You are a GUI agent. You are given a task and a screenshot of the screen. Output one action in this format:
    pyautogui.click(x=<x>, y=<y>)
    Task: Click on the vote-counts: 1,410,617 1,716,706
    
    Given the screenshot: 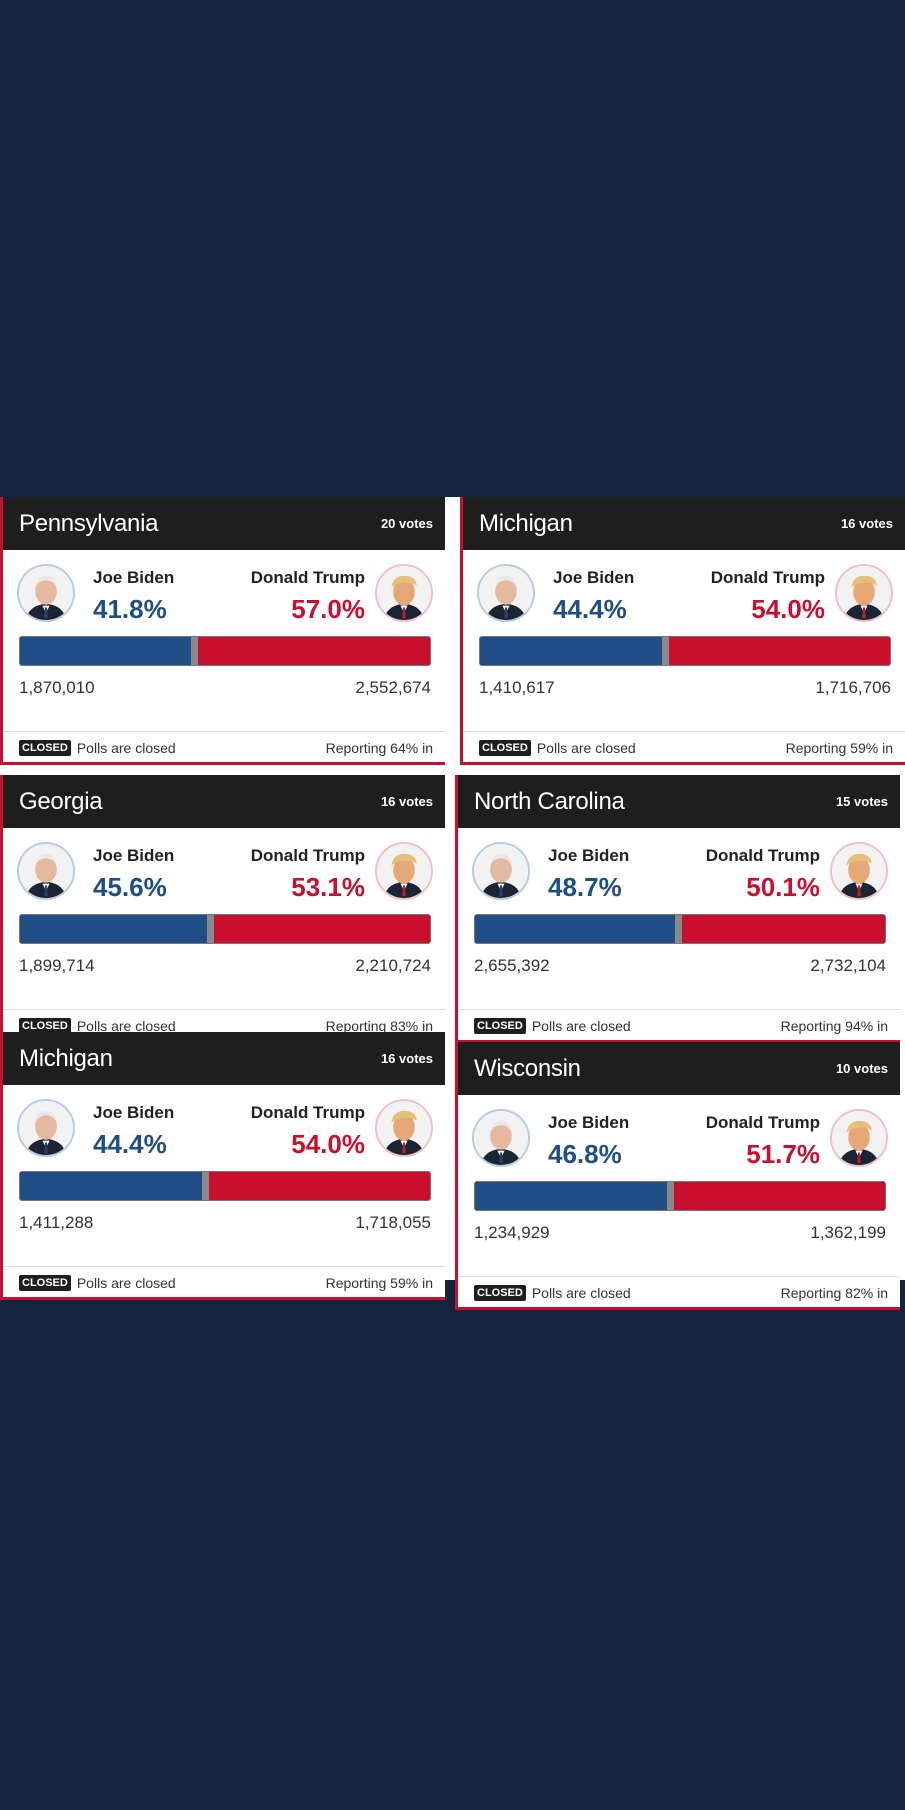 What is the action you would take?
    pyautogui.click(x=684, y=682)
    